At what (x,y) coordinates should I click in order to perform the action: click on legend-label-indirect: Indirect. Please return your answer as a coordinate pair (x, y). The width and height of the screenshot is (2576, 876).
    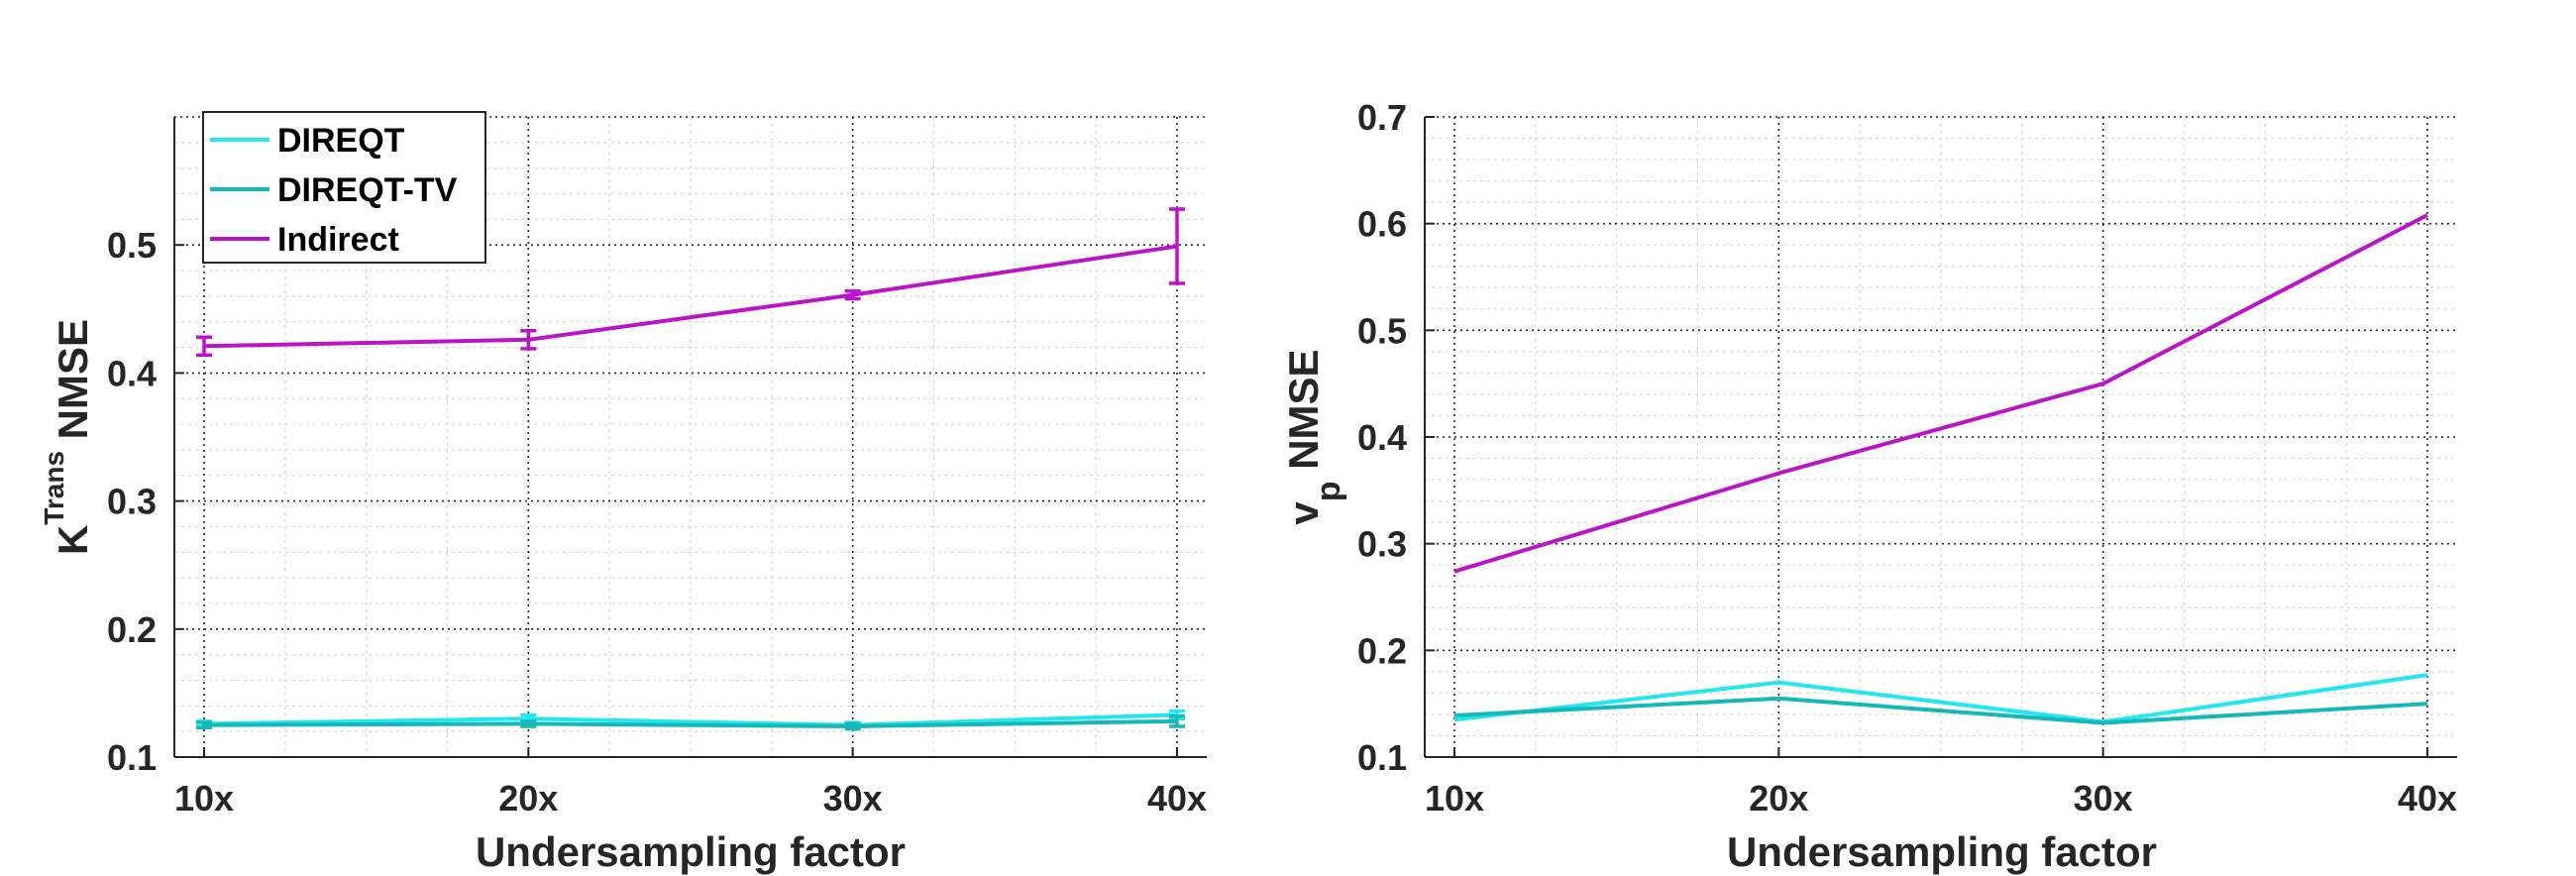
    Looking at the image, I should click on (338, 240).